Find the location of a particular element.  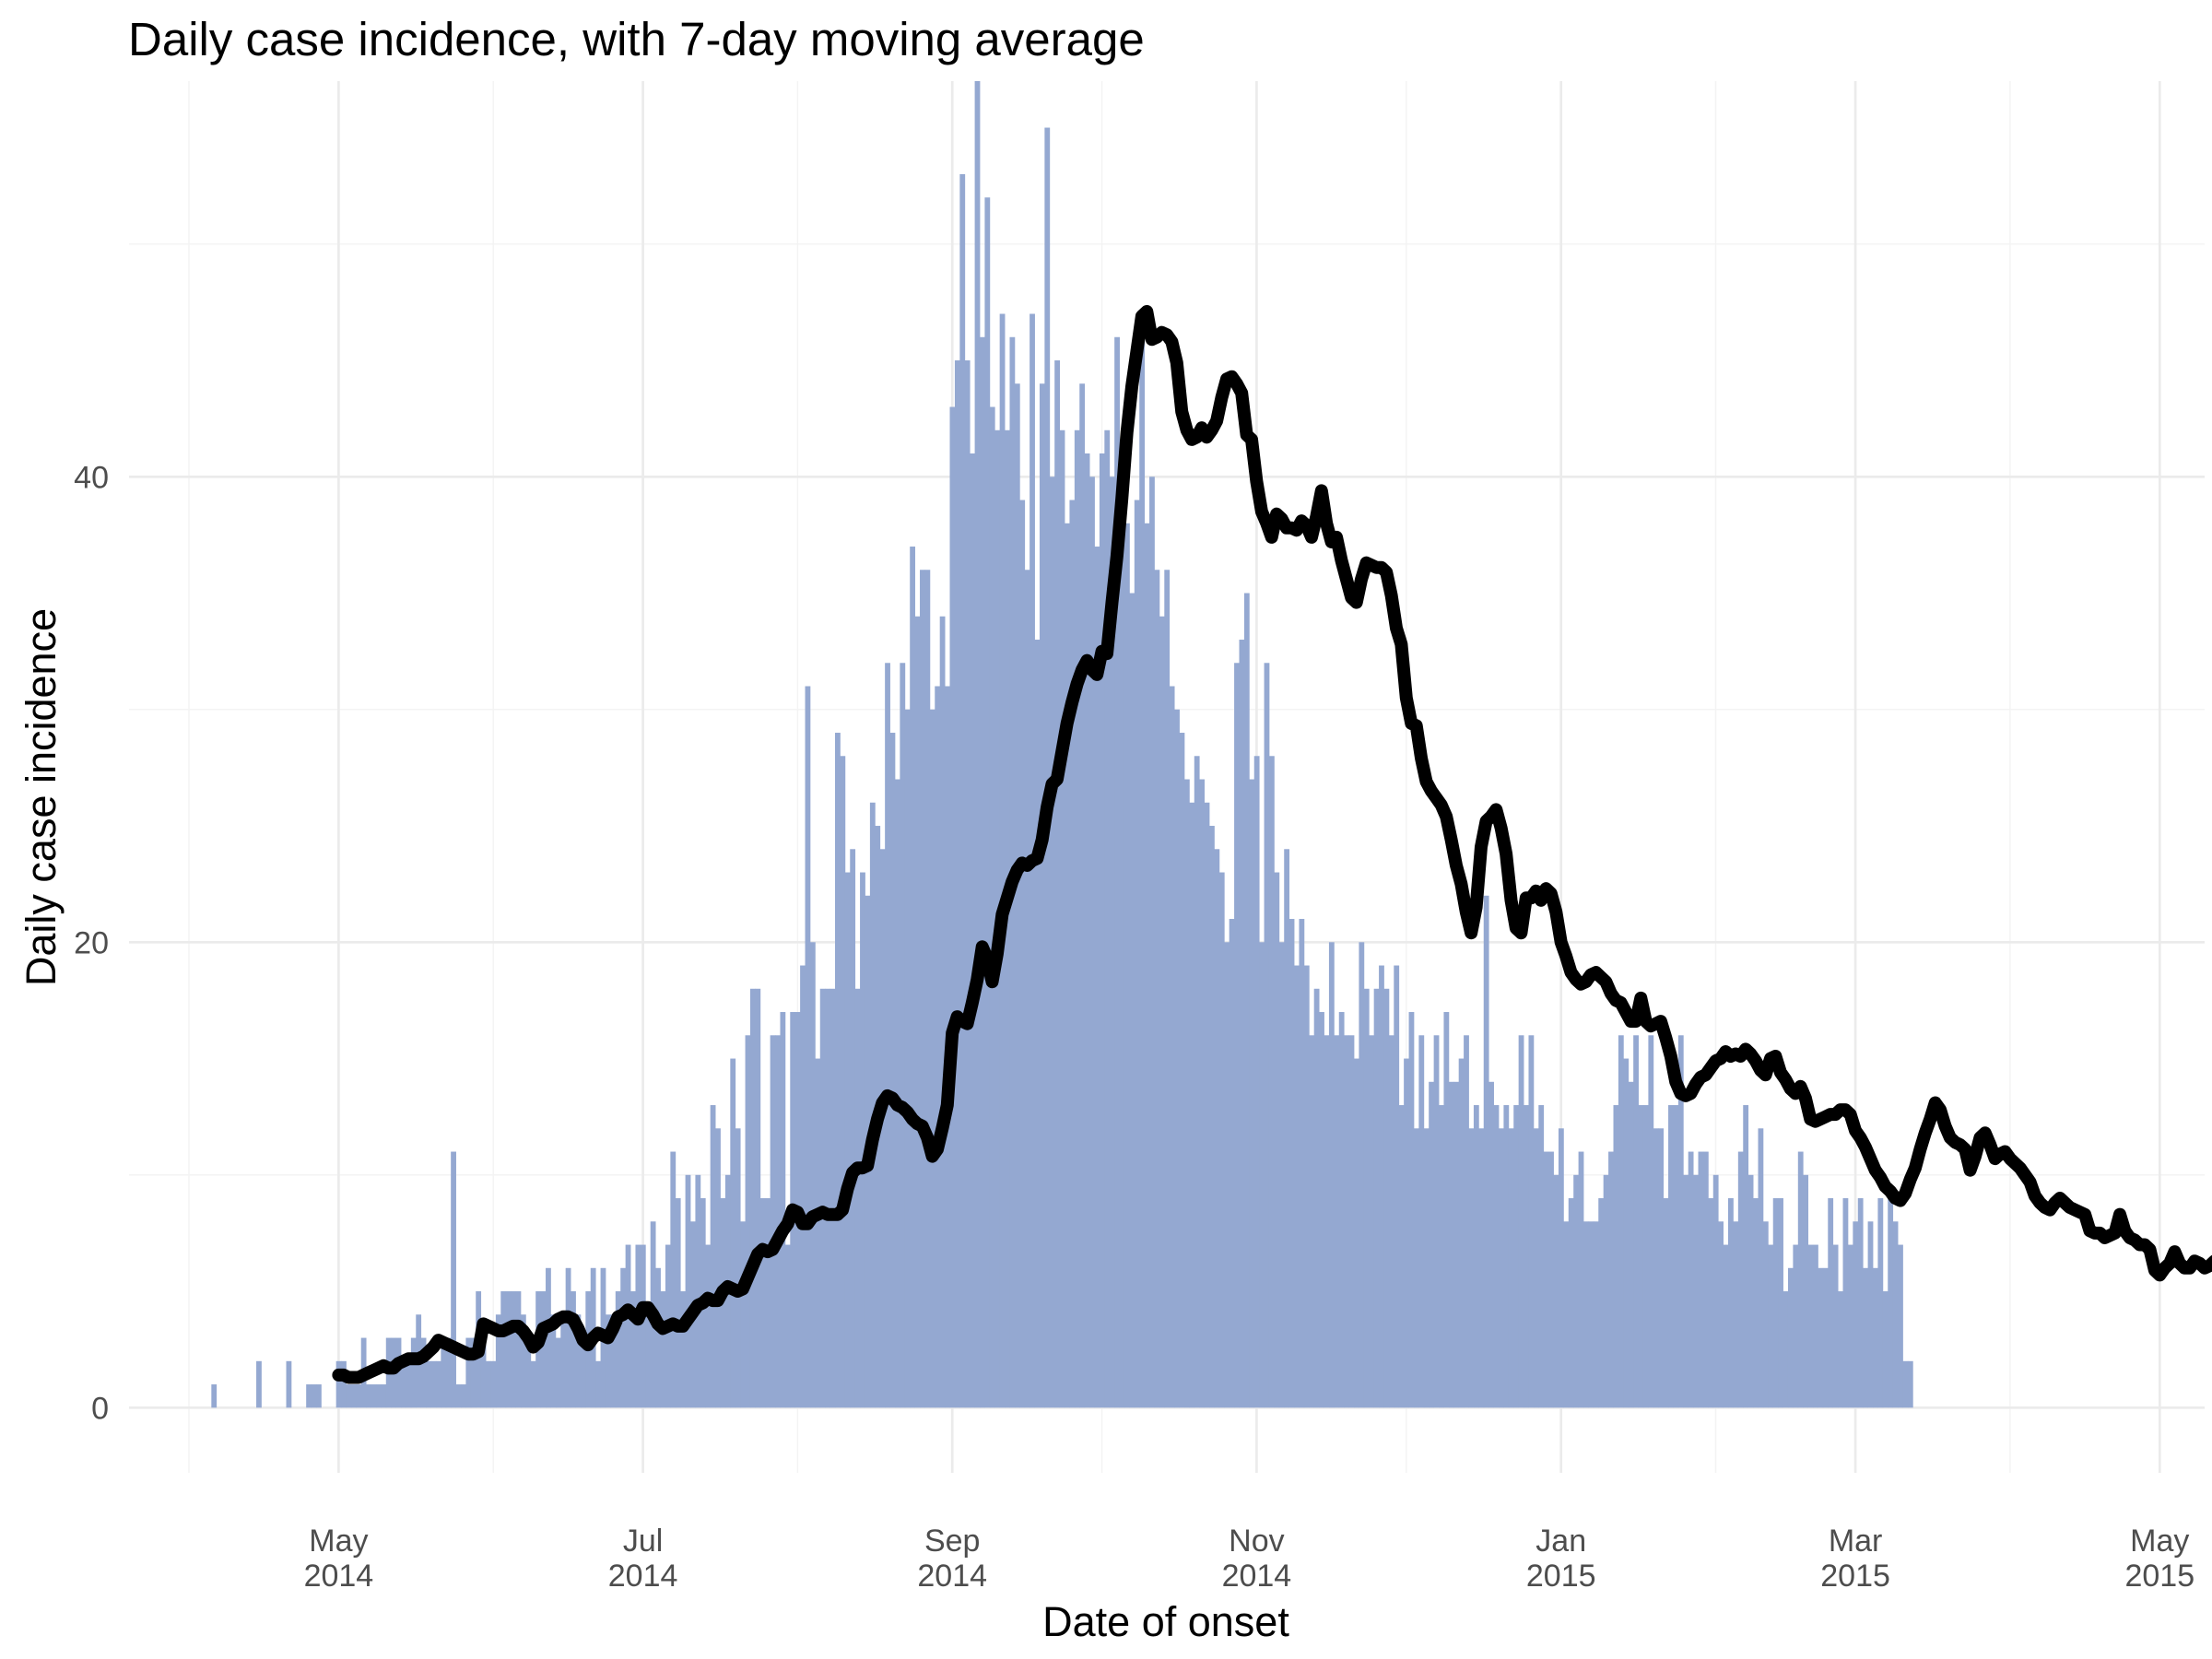

x-axis-title: Date of onset is located at coordinates (1165, 1621).